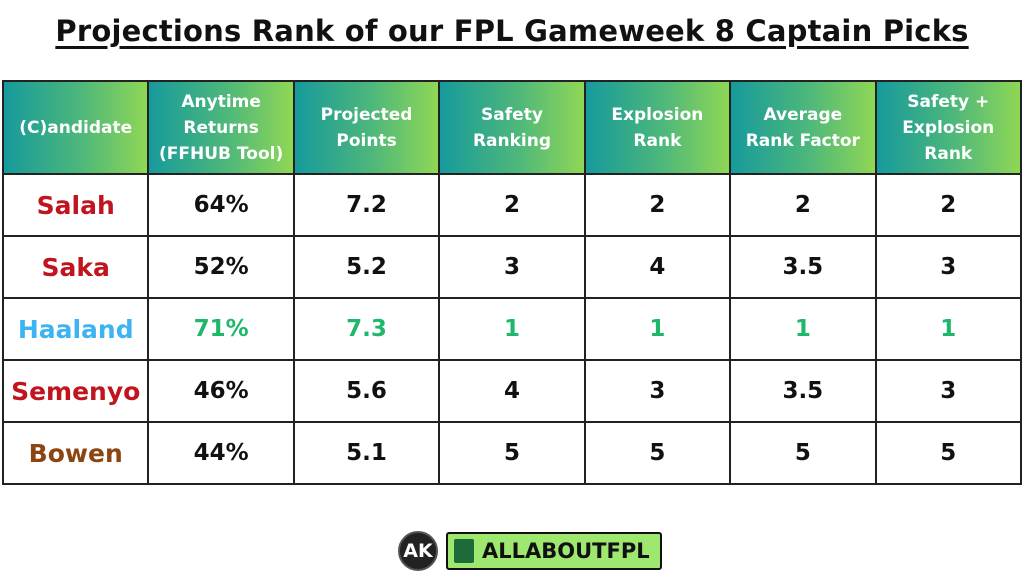  I want to click on table-cell: 5.6, so click(366, 391).